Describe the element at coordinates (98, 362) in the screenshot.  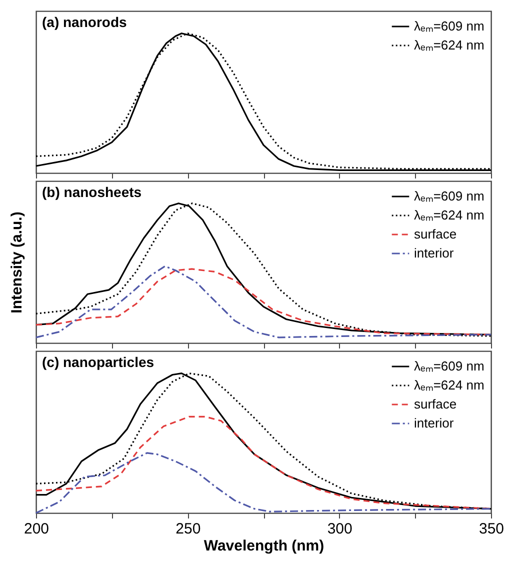
I see `chart-title: (c) nanoparticles` at that location.